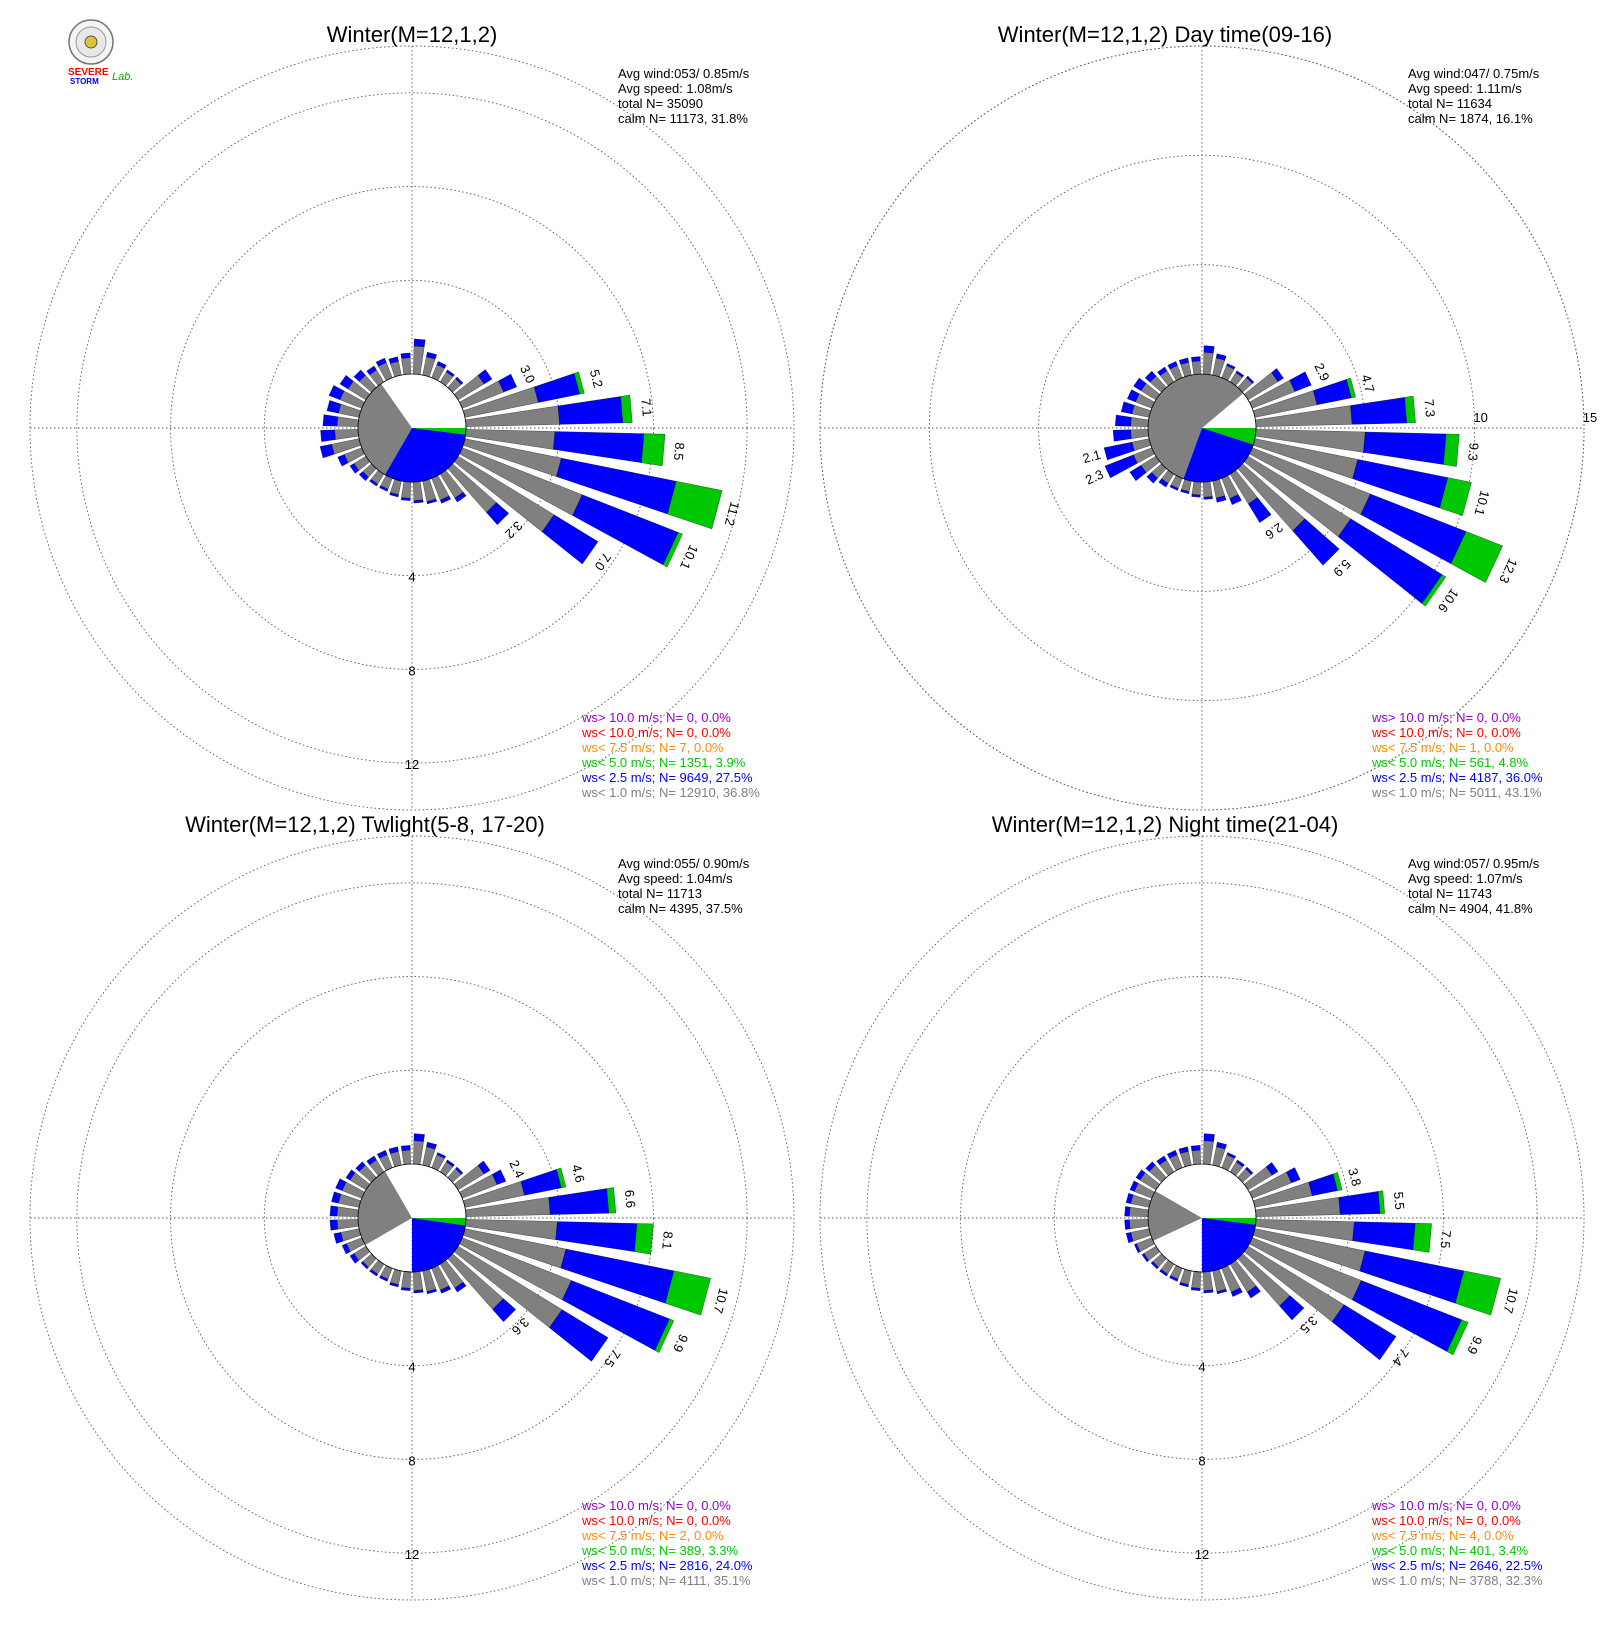 This screenshot has height=1640, width=1620. I want to click on logo-text-storm: STORM, so click(84, 81).